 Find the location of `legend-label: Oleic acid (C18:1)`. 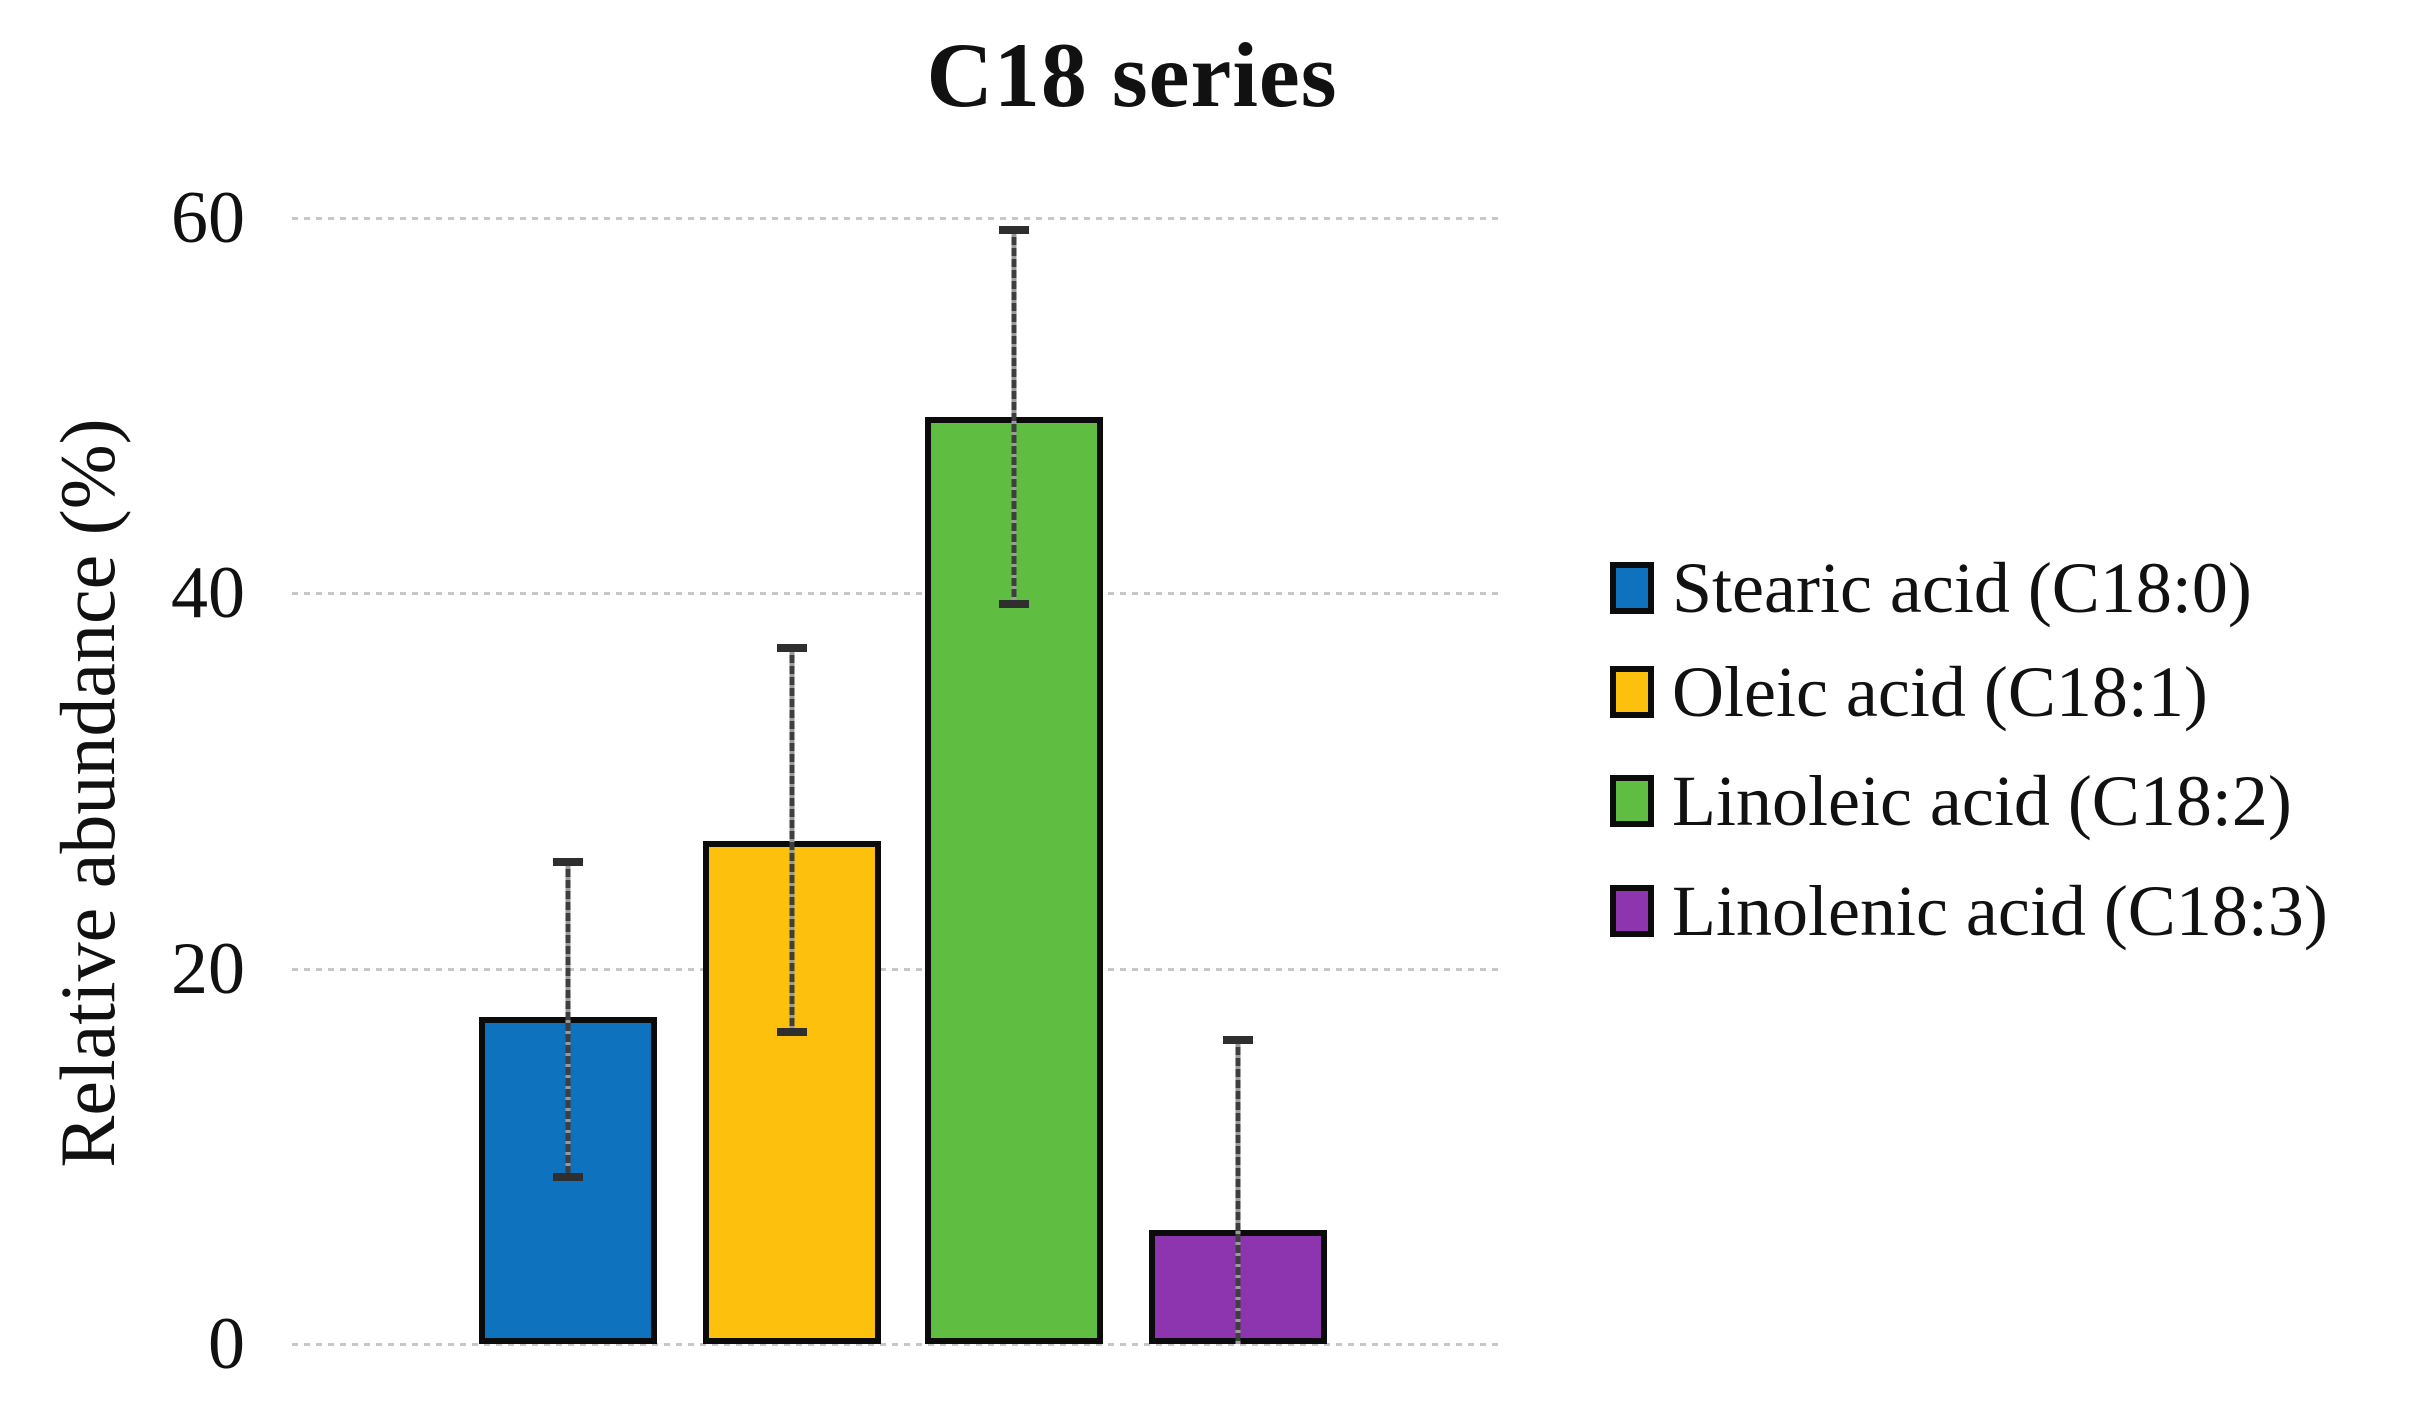

legend-label: Oleic acid (C18:1) is located at coordinates (1940, 692).